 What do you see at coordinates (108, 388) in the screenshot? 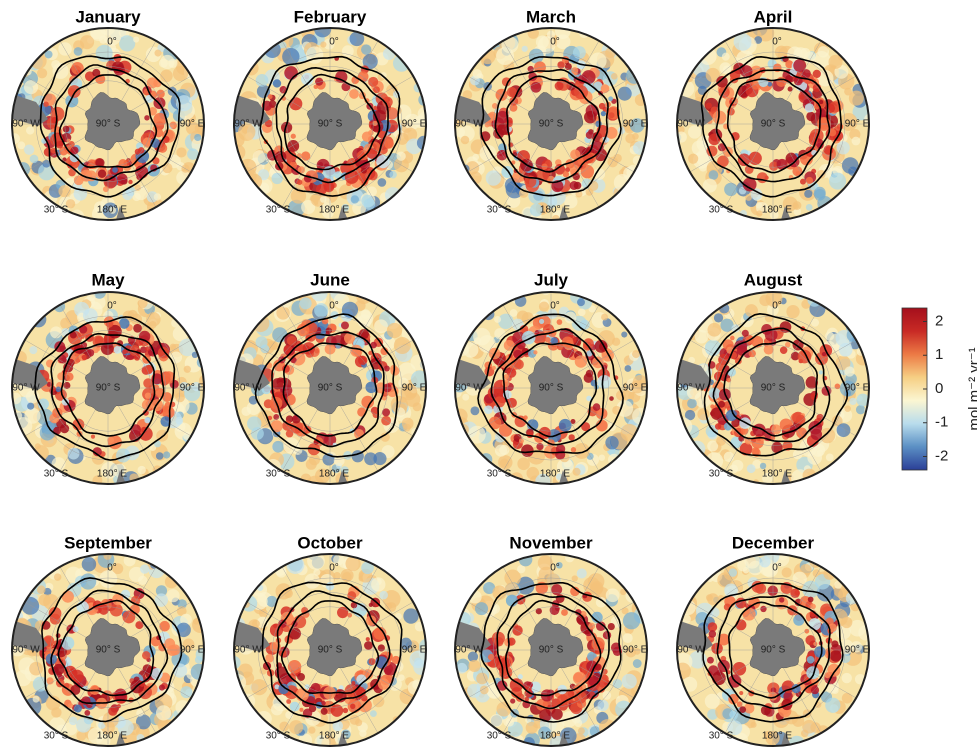
I see `map-label: 90° S` at bounding box center [108, 388].